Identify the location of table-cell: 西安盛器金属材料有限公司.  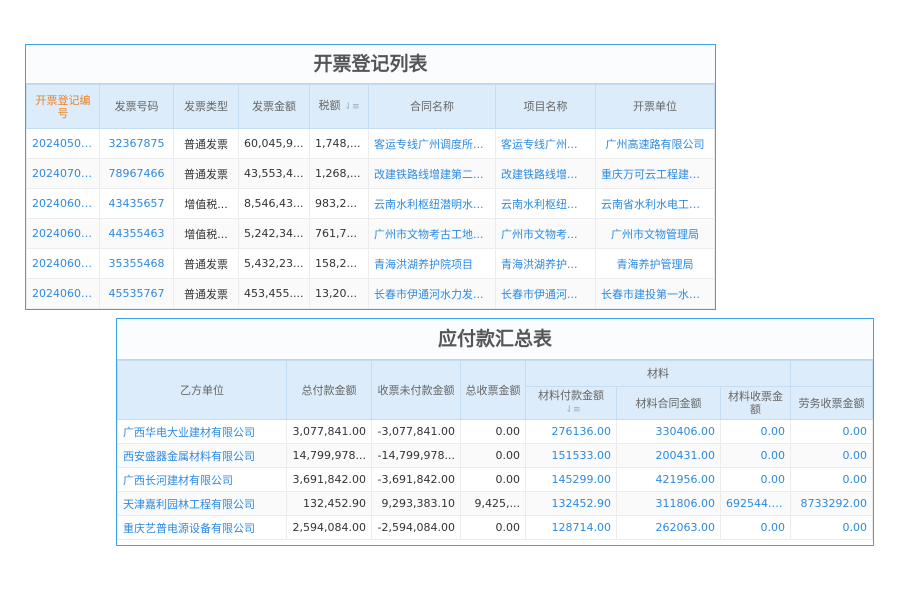
(202, 455).